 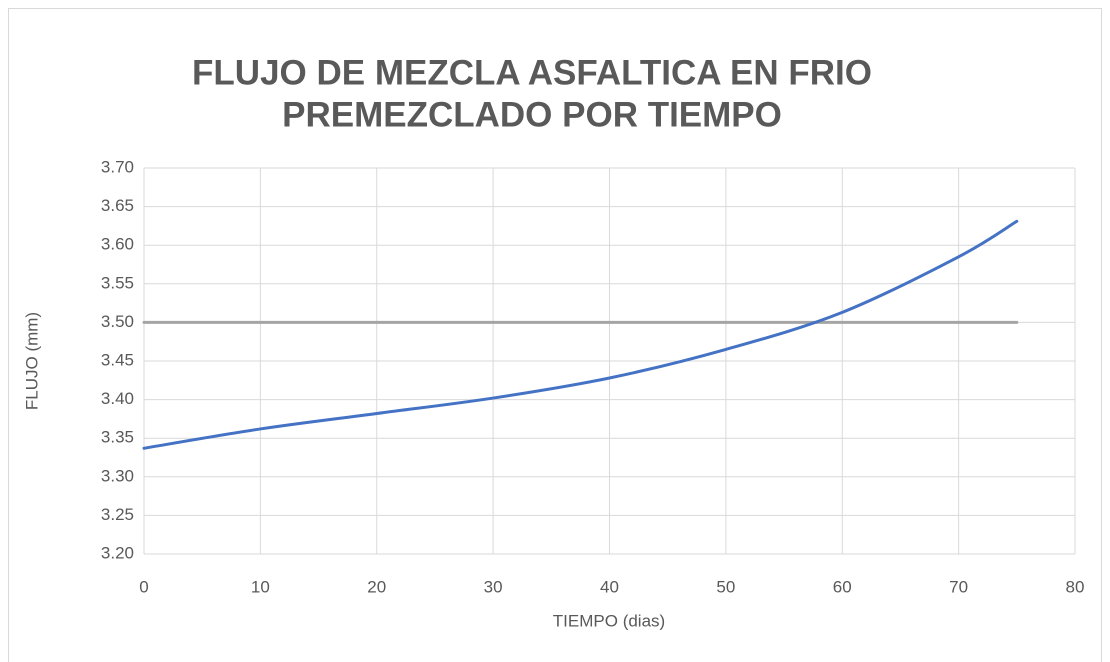 What do you see at coordinates (143, 586) in the screenshot?
I see `x-tick-label: 0` at bounding box center [143, 586].